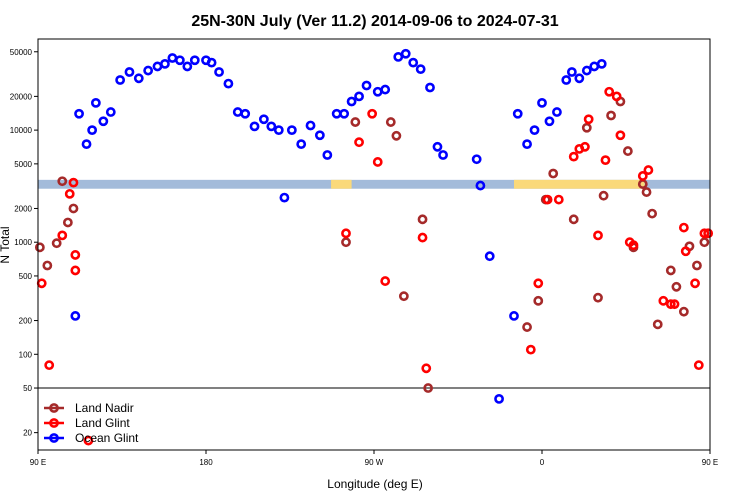  I want to click on y-tick-label: 20000, so click(21, 96).